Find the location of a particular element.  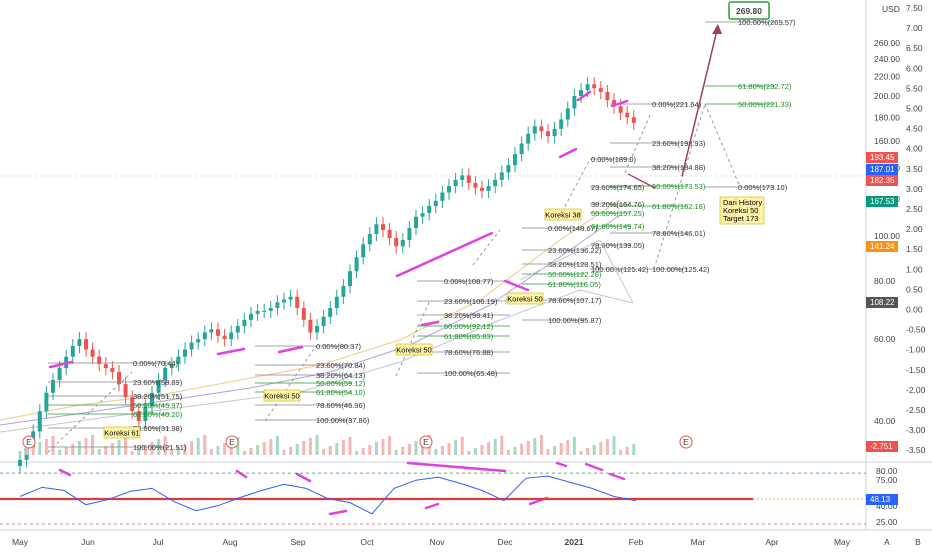

fib-level-label: 78.60%(46.96) is located at coordinates (341, 405).